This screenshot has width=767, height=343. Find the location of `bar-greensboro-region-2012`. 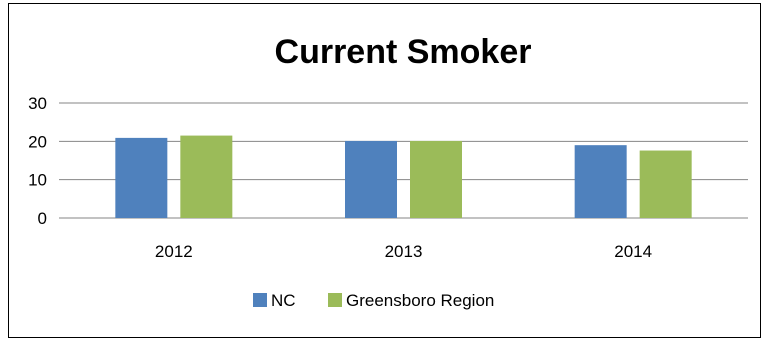

bar-greensboro-region-2012 is located at coordinates (206, 176).